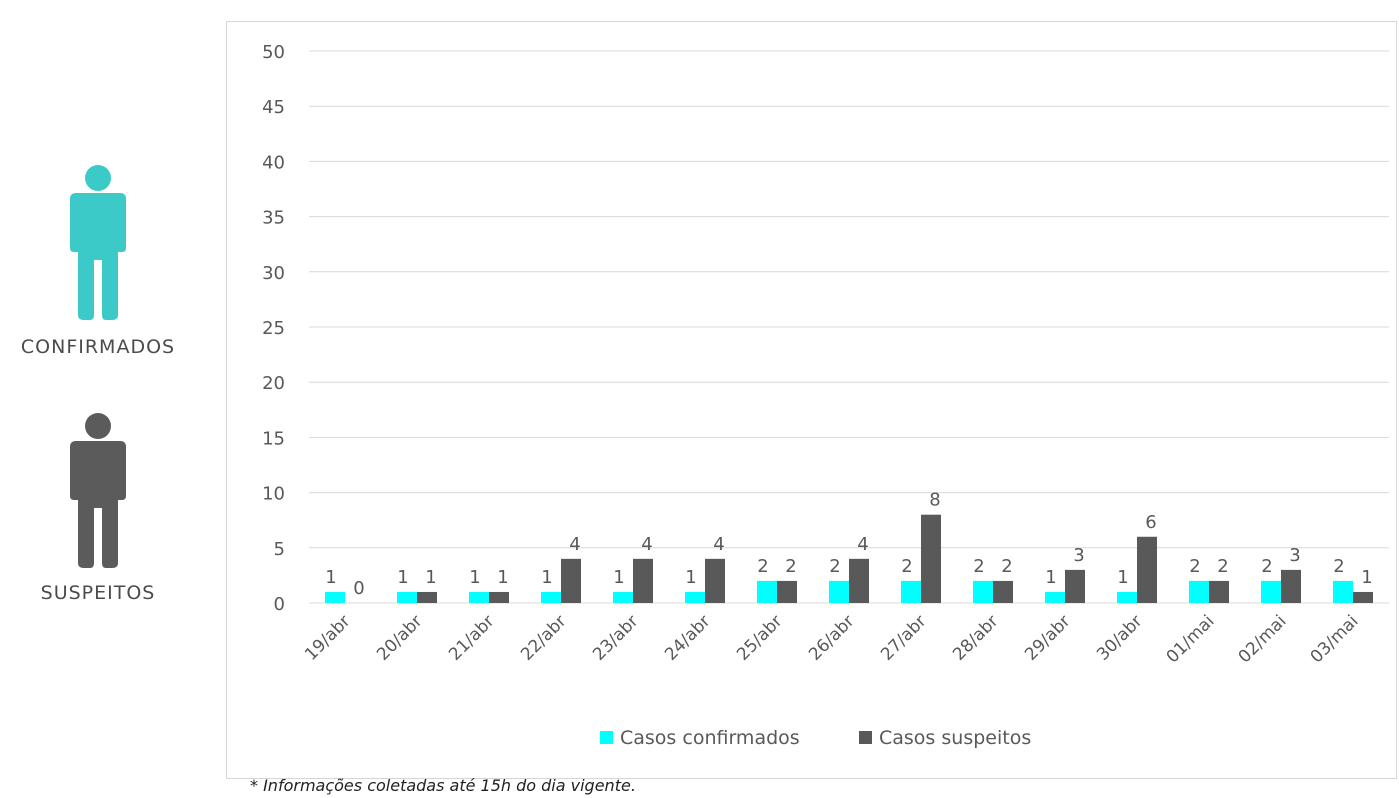  What do you see at coordinates (1047, 637) in the screenshot?
I see `x-tick-label: 29/abr` at bounding box center [1047, 637].